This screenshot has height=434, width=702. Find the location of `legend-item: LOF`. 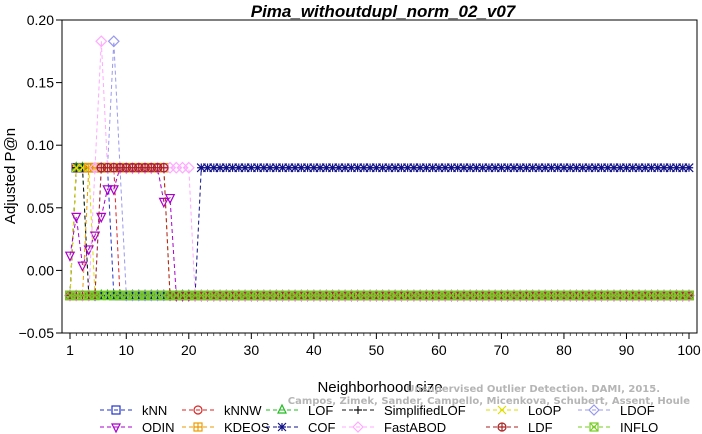

legend-item: LOF is located at coordinates (299, 410).